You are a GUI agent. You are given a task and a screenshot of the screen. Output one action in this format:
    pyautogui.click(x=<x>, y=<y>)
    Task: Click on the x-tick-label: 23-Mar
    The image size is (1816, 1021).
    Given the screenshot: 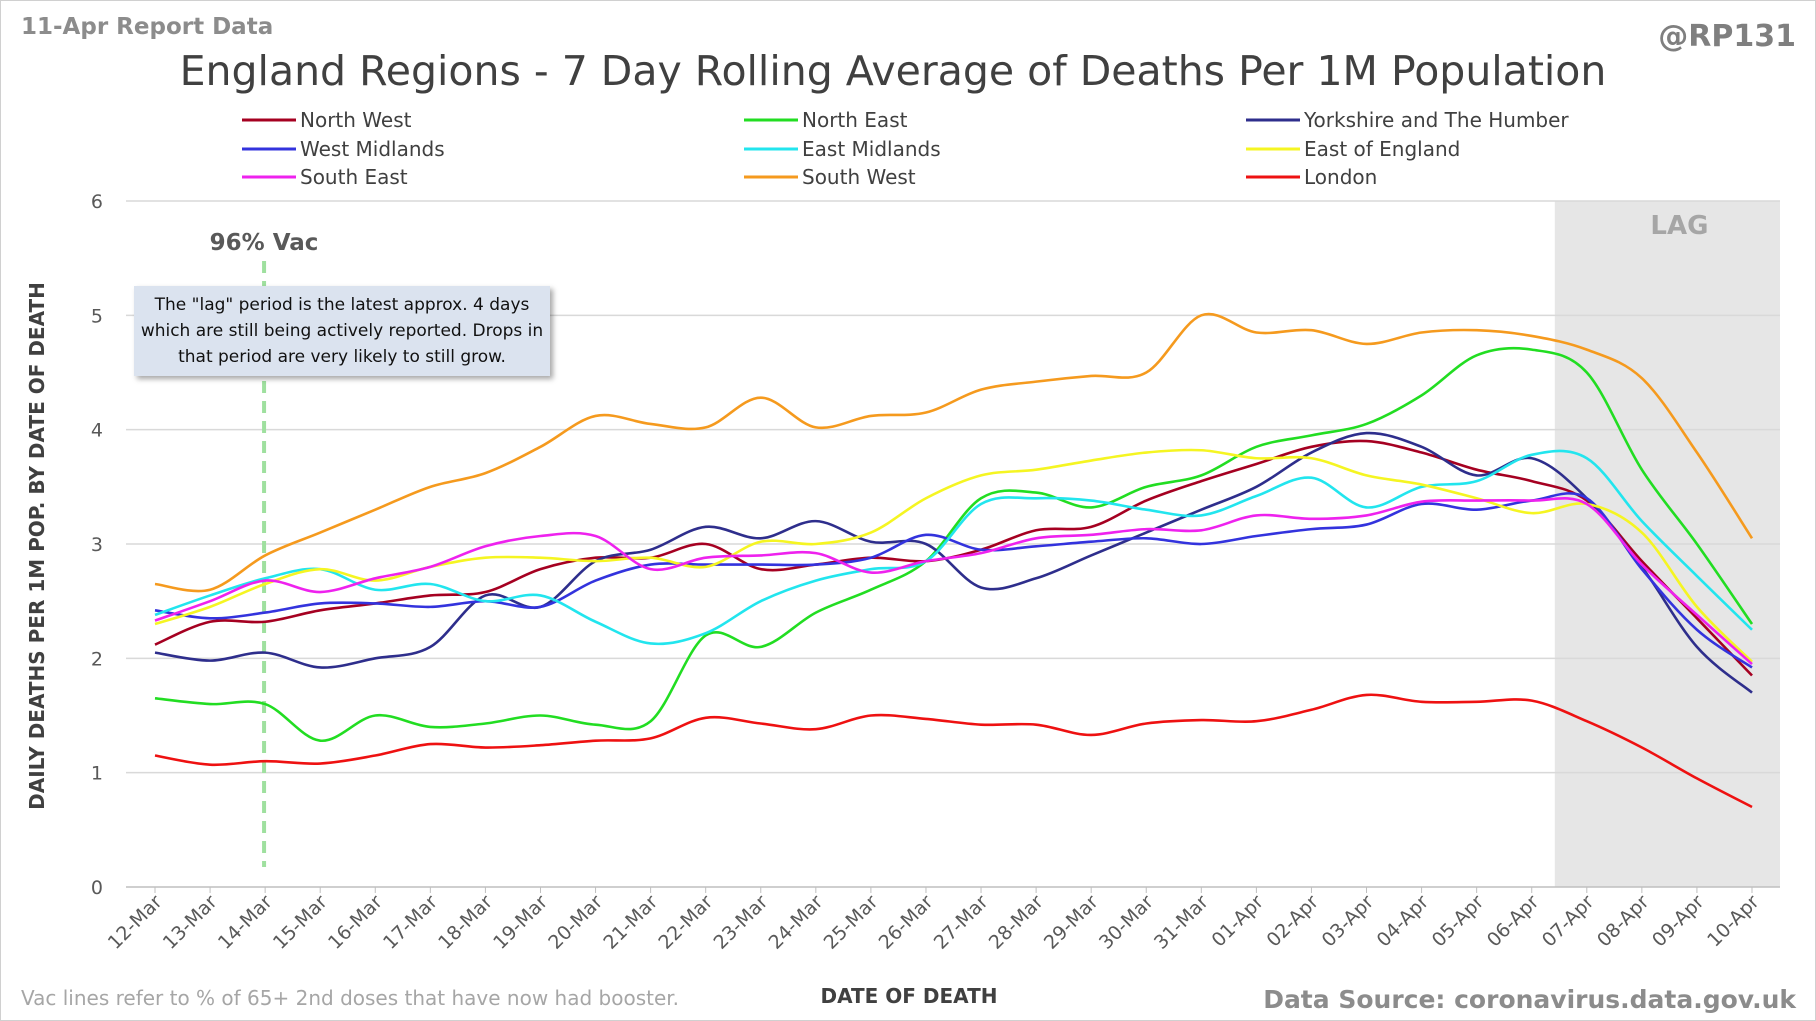 What is the action you would take?
    pyautogui.click(x=740, y=922)
    